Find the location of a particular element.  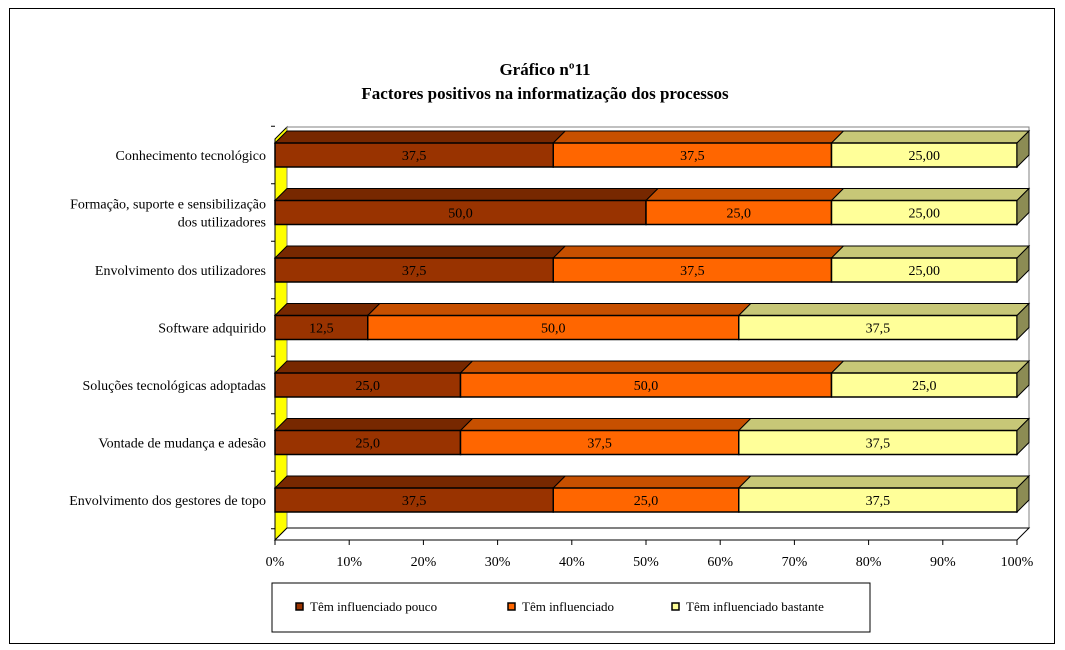

x-tick-label: 30% is located at coordinates (498, 562).